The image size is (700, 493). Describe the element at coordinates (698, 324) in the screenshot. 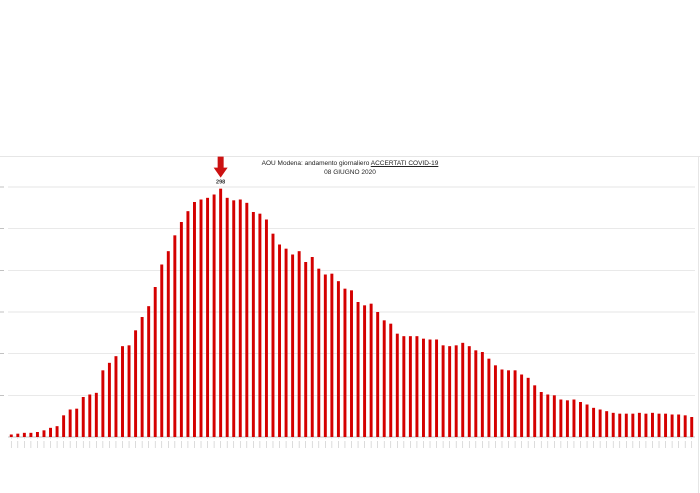

I see `chart-right-border` at that location.